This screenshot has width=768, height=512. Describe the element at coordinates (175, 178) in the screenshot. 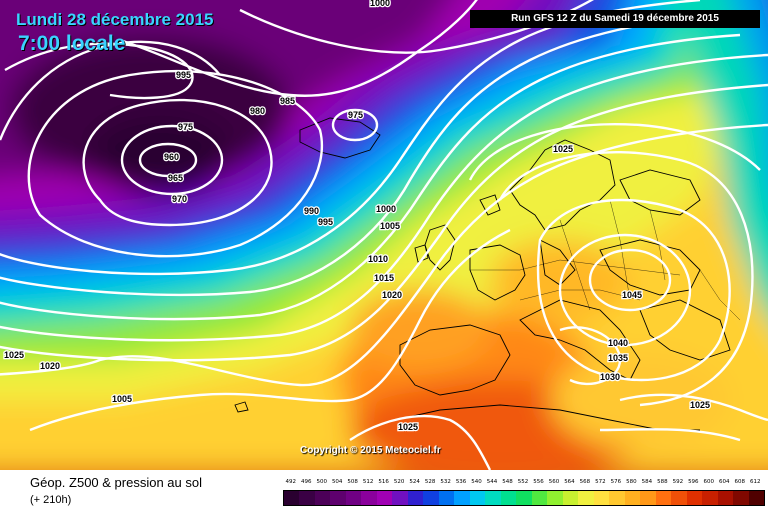

I see `isobar-label: 965` at that location.